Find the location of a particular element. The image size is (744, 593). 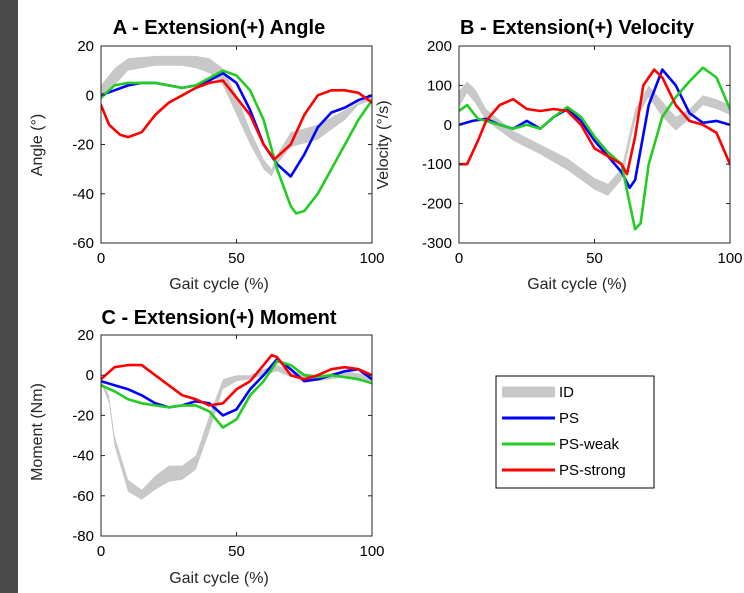

panel-b-line-ps-weak is located at coordinates (594, 148).